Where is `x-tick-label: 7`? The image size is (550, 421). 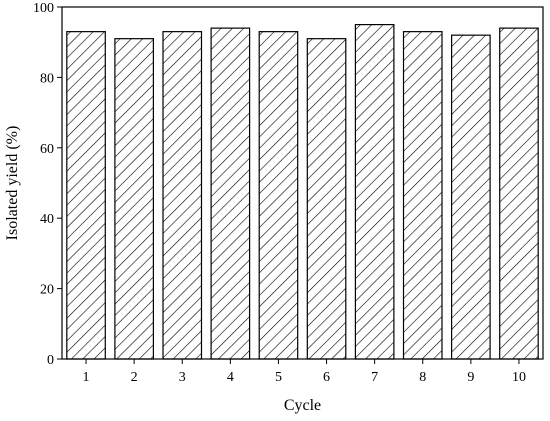 x-tick-label: 7 is located at coordinates (374, 377).